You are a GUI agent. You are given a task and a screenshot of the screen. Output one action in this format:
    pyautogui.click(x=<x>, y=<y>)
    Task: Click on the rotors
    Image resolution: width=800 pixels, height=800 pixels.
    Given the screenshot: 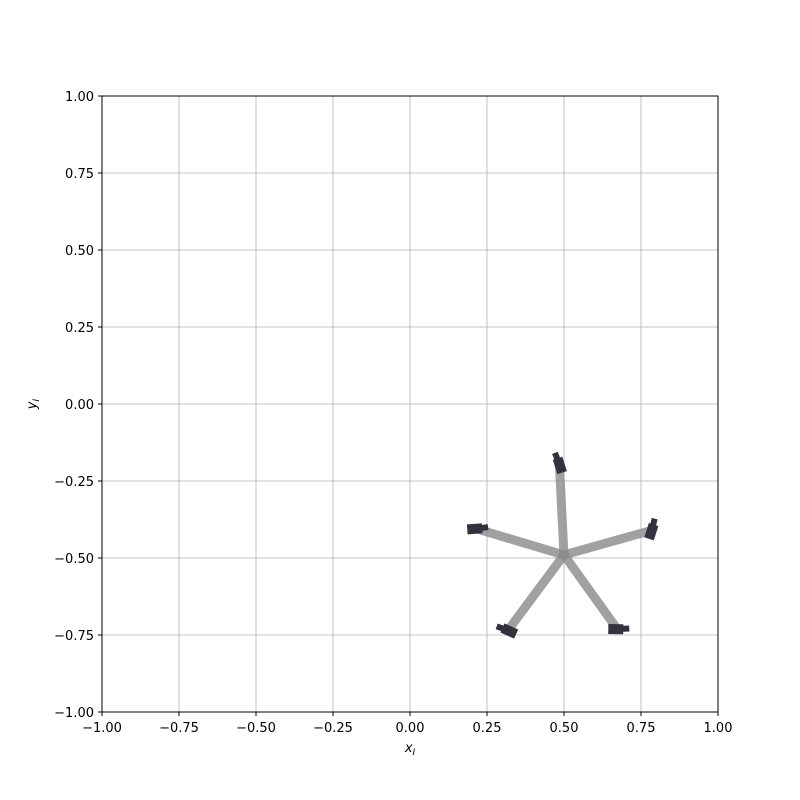 What is the action you would take?
    pyautogui.click(x=562, y=545)
    